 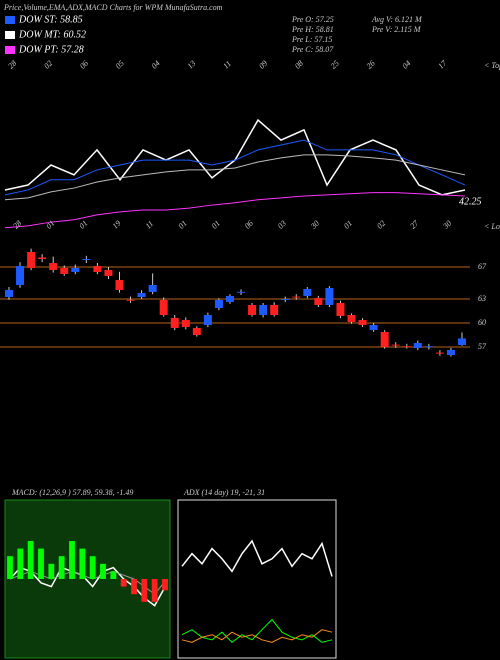 What do you see at coordinates (312, 49) in the screenshot?
I see `stat: Pre C: 58.07` at bounding box center [312, 49].